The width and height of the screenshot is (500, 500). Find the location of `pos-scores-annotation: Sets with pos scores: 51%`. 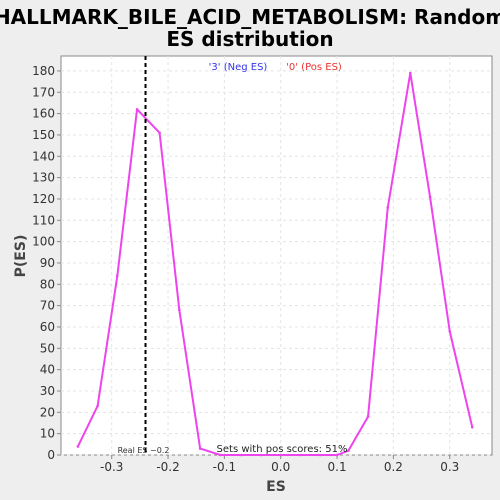

pos-scores-annotation: Sets with pos scores: 51% is located at coordinates (282, 449).